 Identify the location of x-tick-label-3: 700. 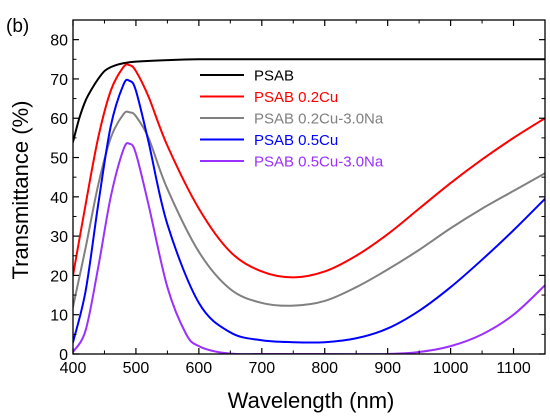
(261, 368).